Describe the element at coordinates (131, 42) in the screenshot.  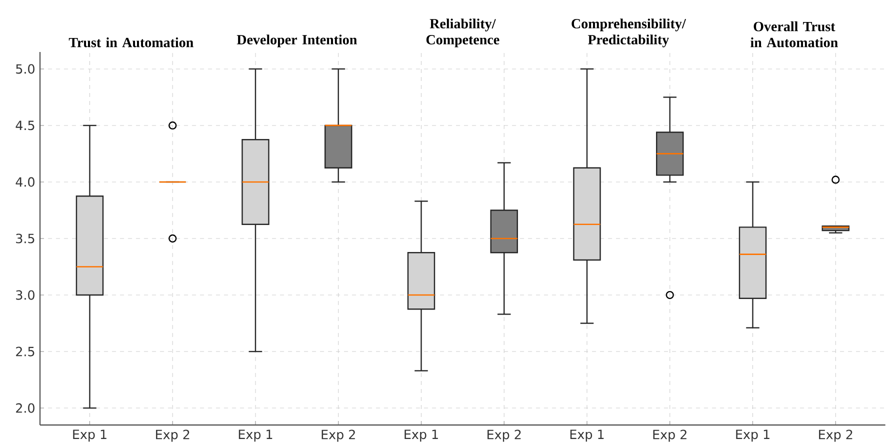
I see `text: Trust in Automation` at that location.